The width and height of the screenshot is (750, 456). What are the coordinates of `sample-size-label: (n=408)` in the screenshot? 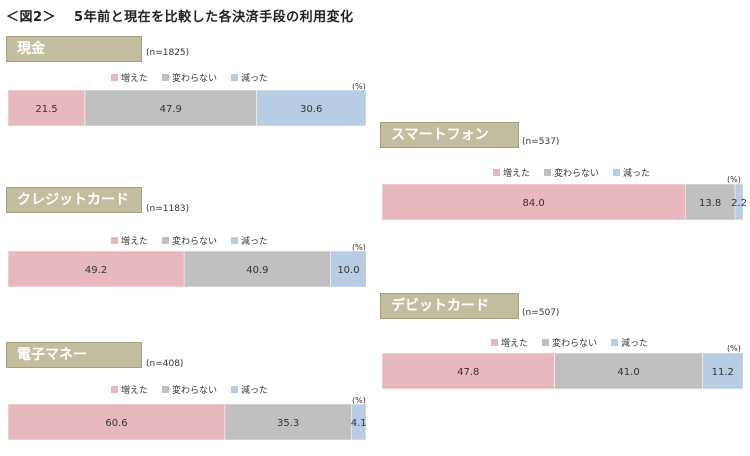 It's located at (165, 364).